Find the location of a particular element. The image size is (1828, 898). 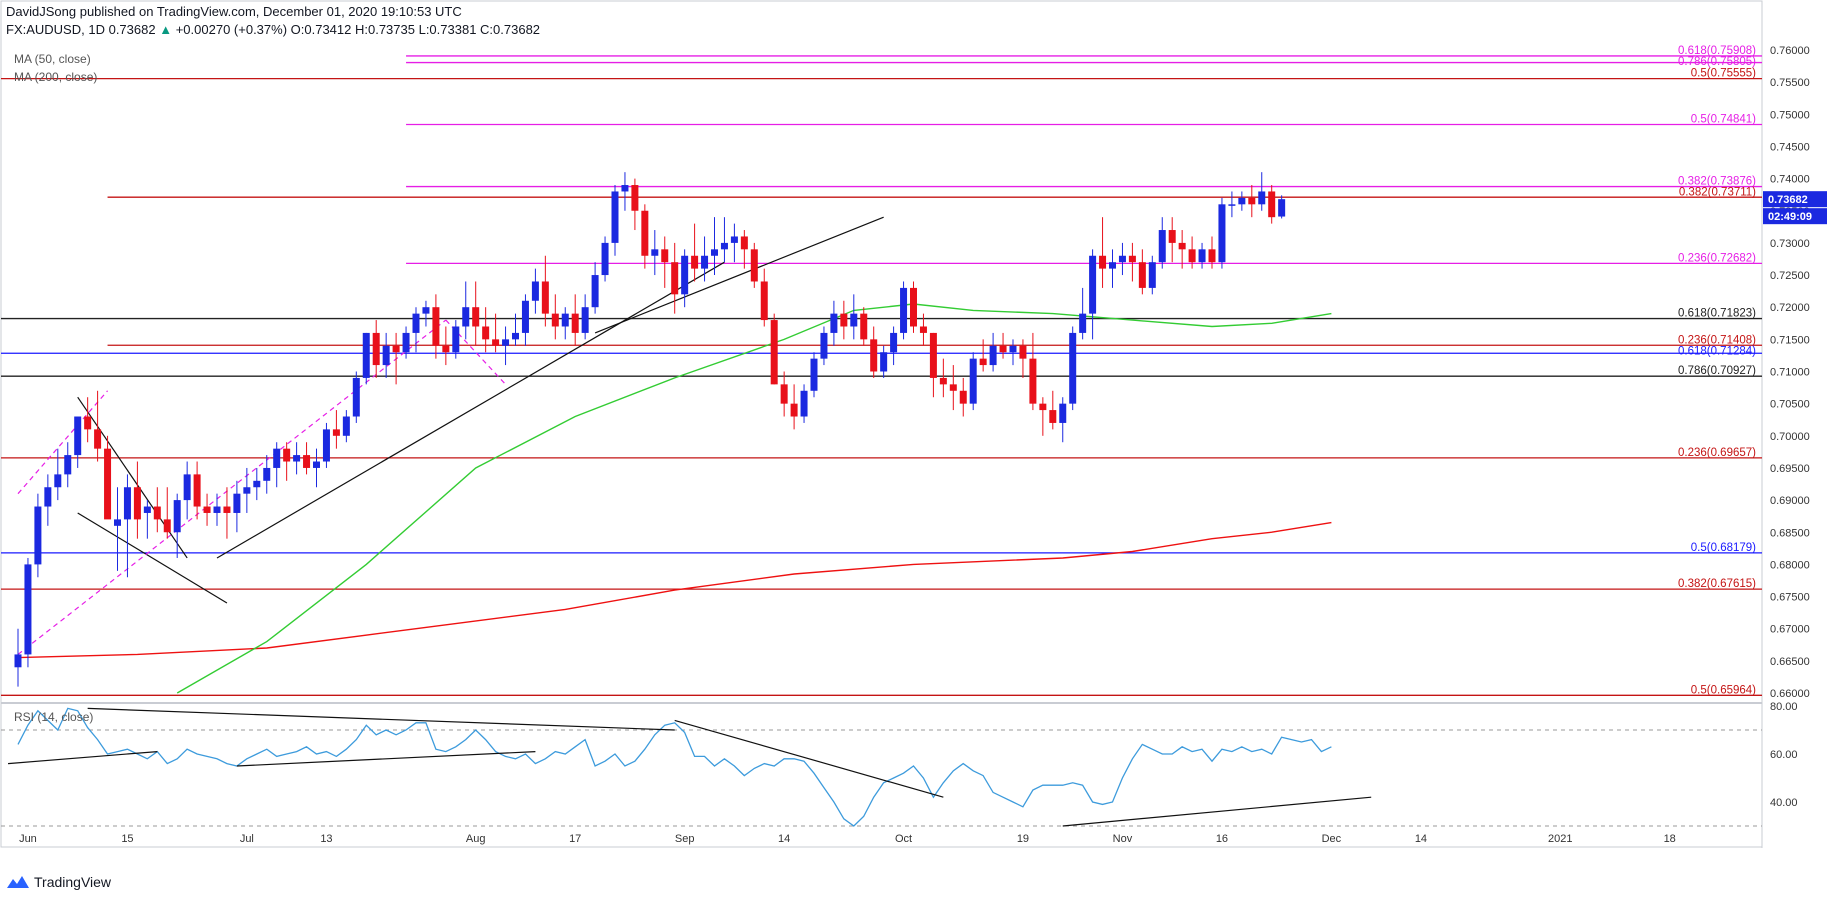

price-tick-label: 0.70500 is located at coordinates (1790, 405).